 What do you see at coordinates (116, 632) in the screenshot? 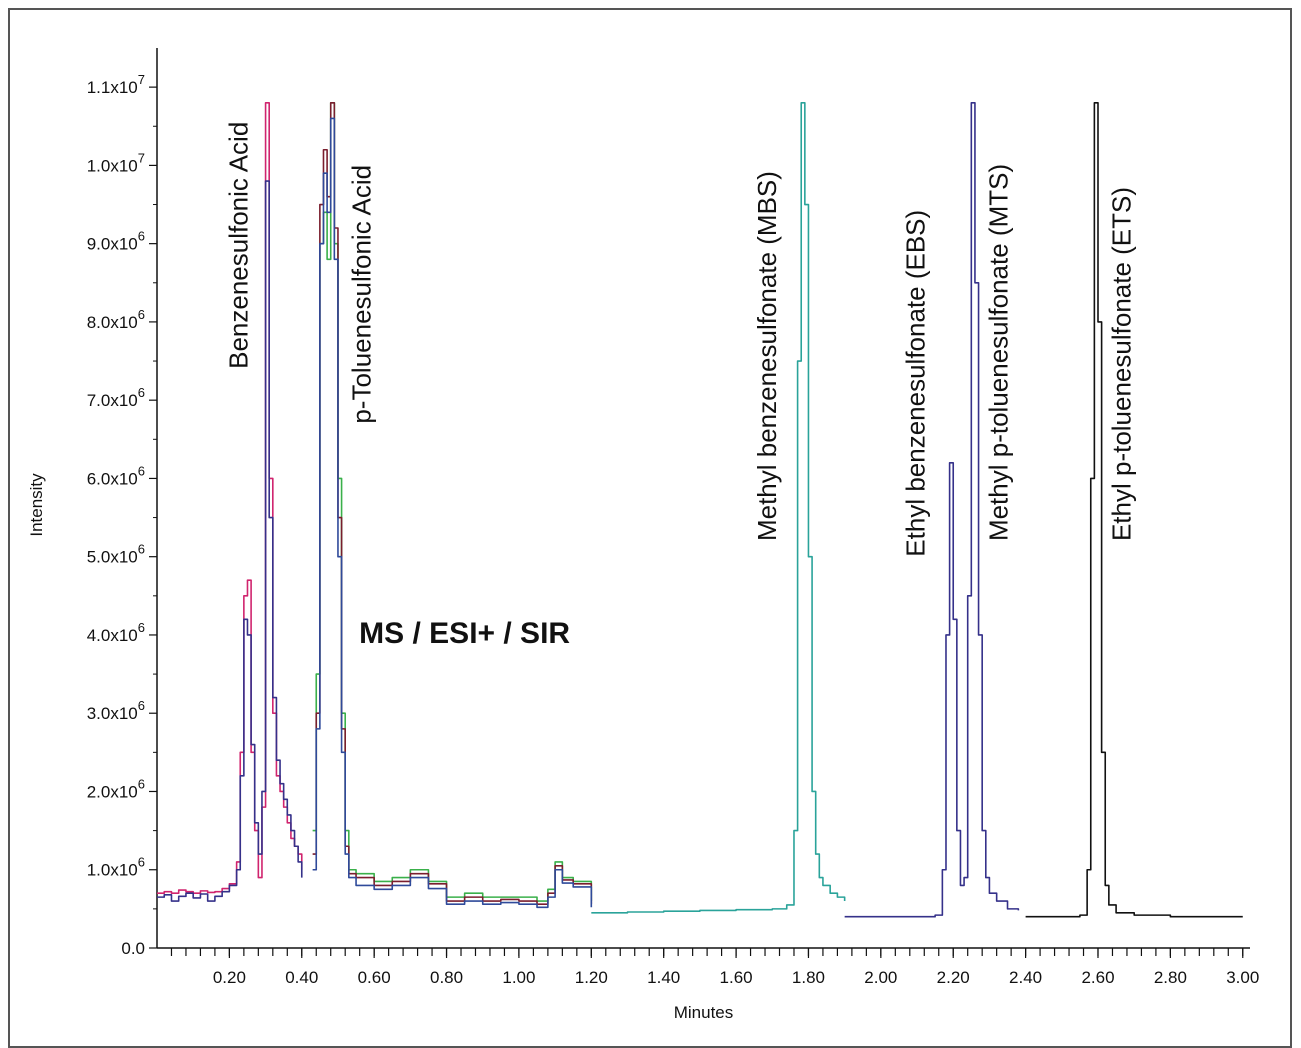
I see `y-tick-label: 4.0x10⁶` at bounding box center [116, 632].